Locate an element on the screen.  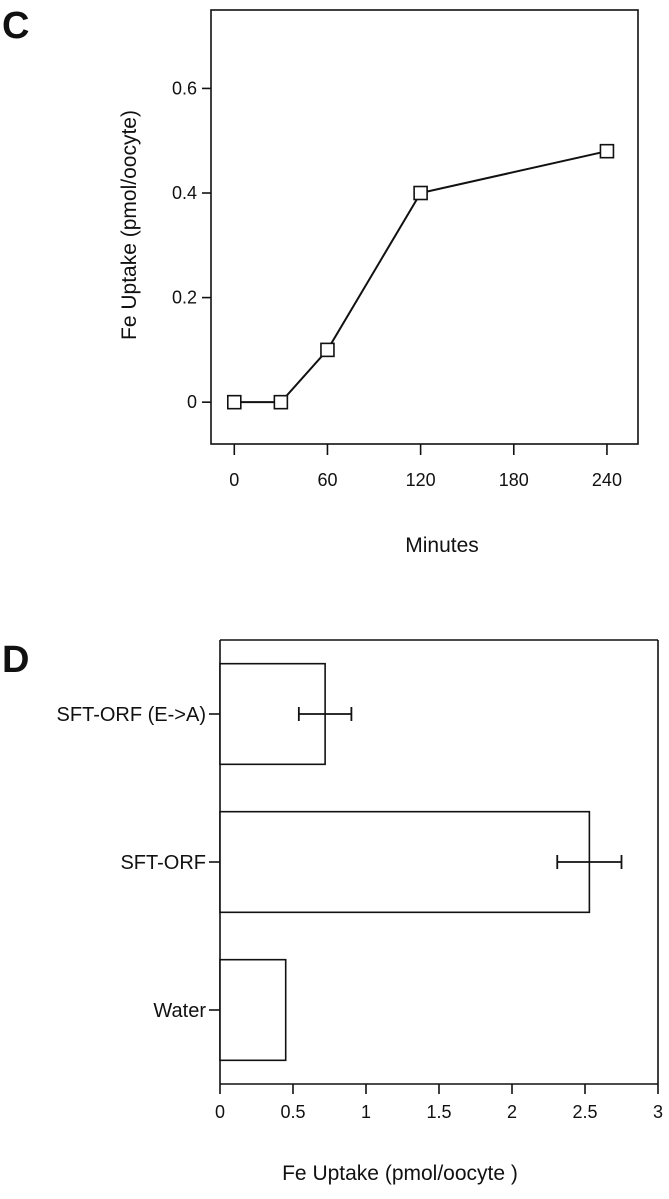
panel-letter-d: D is located at coordinates (15, 660).